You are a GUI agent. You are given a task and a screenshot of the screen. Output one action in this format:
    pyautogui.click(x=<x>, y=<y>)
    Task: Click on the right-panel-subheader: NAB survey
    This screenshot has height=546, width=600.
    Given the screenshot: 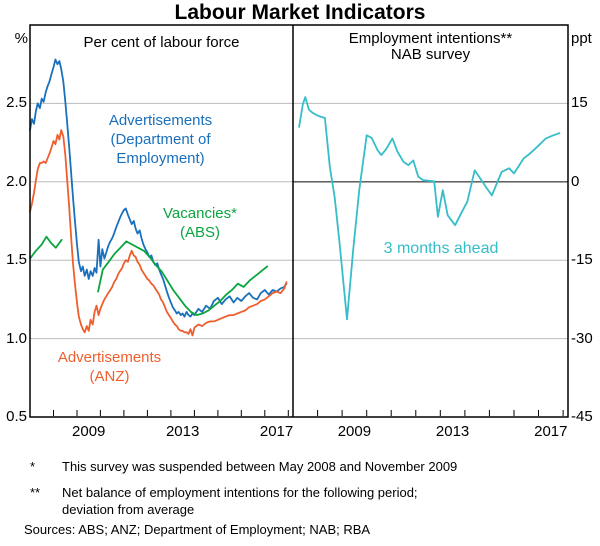 What is the action you would take?
    pyautogui.click(x=430, y=54)
    